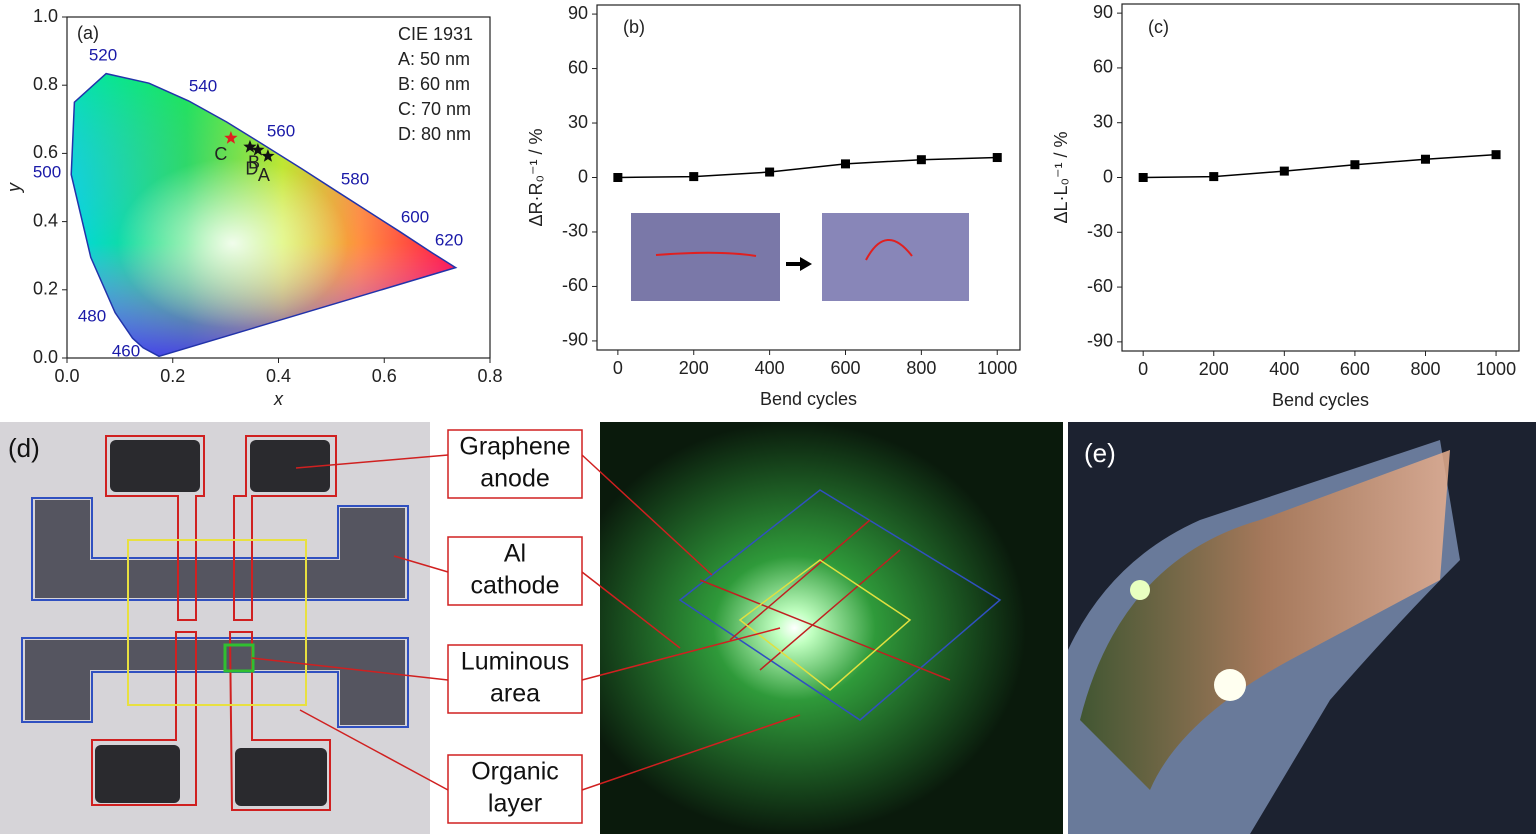  I want to click on annotation: B: 60 nm, so click(434, 84).